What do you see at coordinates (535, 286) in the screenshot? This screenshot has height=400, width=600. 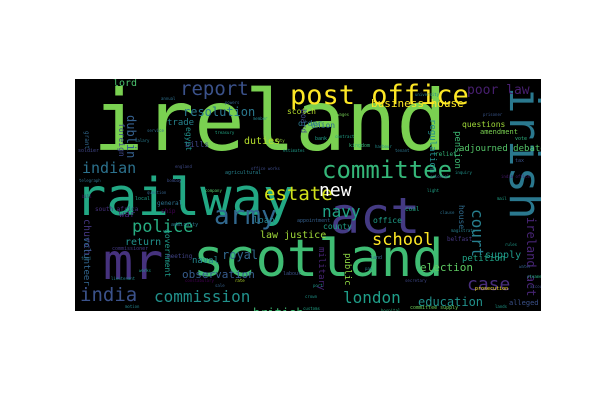 I see `word-account: account` at bounding box center [535, 286].